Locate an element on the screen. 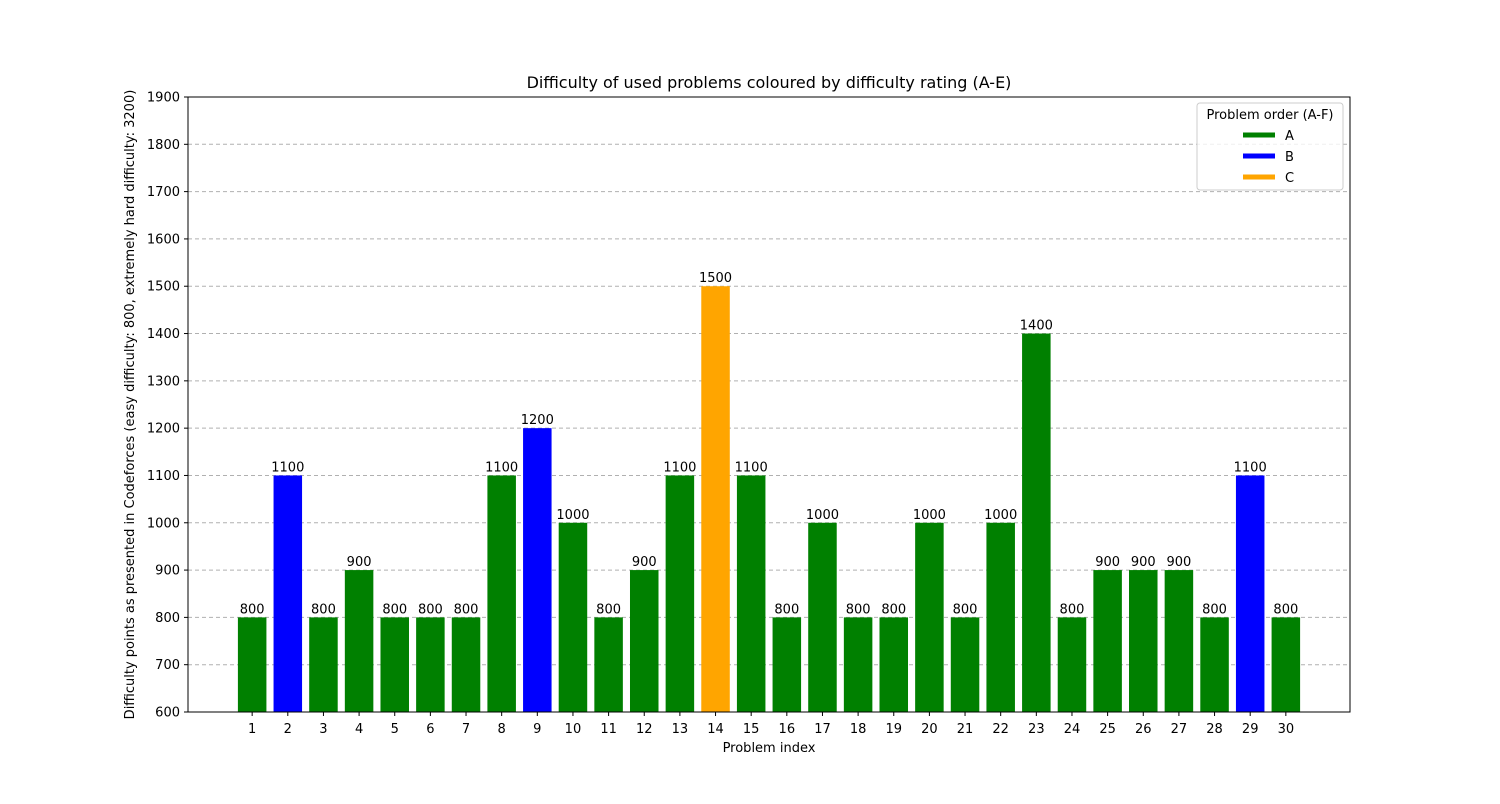 The height and width of the screenshot is (804, 1500). y-tick-label: 1800 is located at coordinates (163, 145).